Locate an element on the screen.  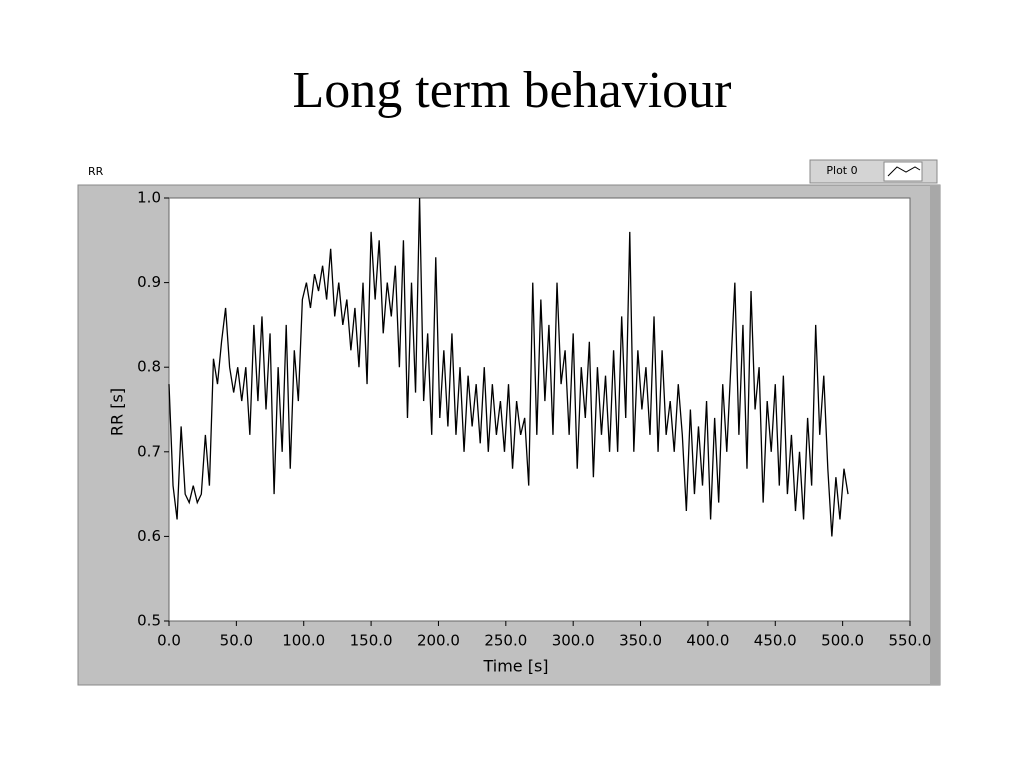
chart-title: RR is located at coordinates (96, 171).